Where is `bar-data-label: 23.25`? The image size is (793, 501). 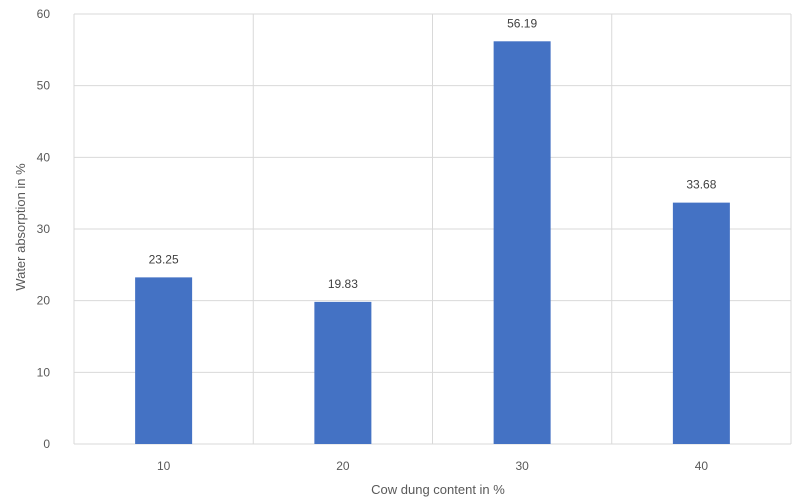 bar-data-label: 23.25 is located at coordinates (164, 259).